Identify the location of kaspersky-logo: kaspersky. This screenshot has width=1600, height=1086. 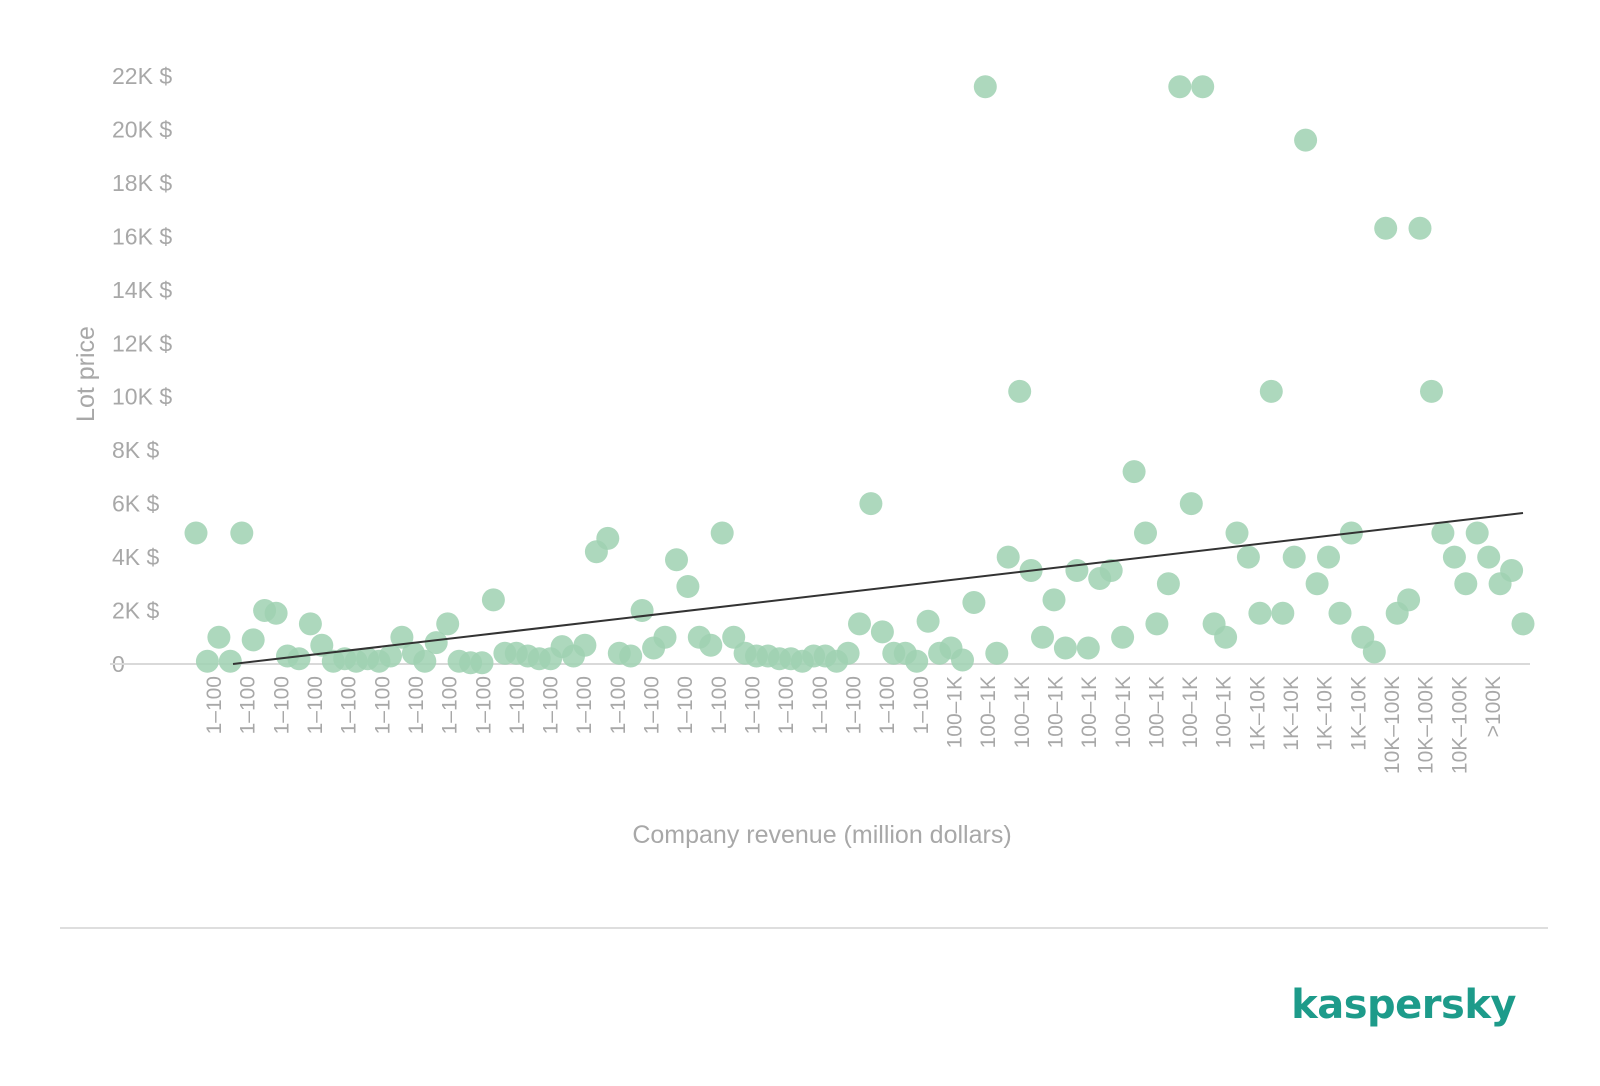
(1403, 1005).